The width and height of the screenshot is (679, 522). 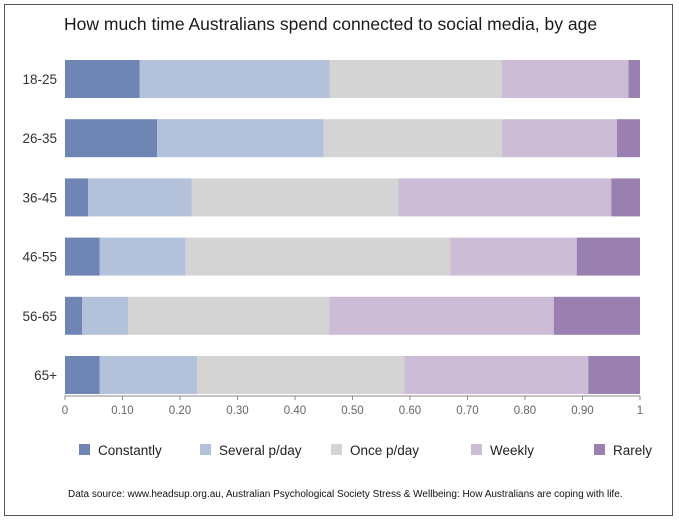 What do you see at coordinates (130, 450) in the screenshot?
I see `legend-label-constantly: Constantly` at bounding box center [130, 450].